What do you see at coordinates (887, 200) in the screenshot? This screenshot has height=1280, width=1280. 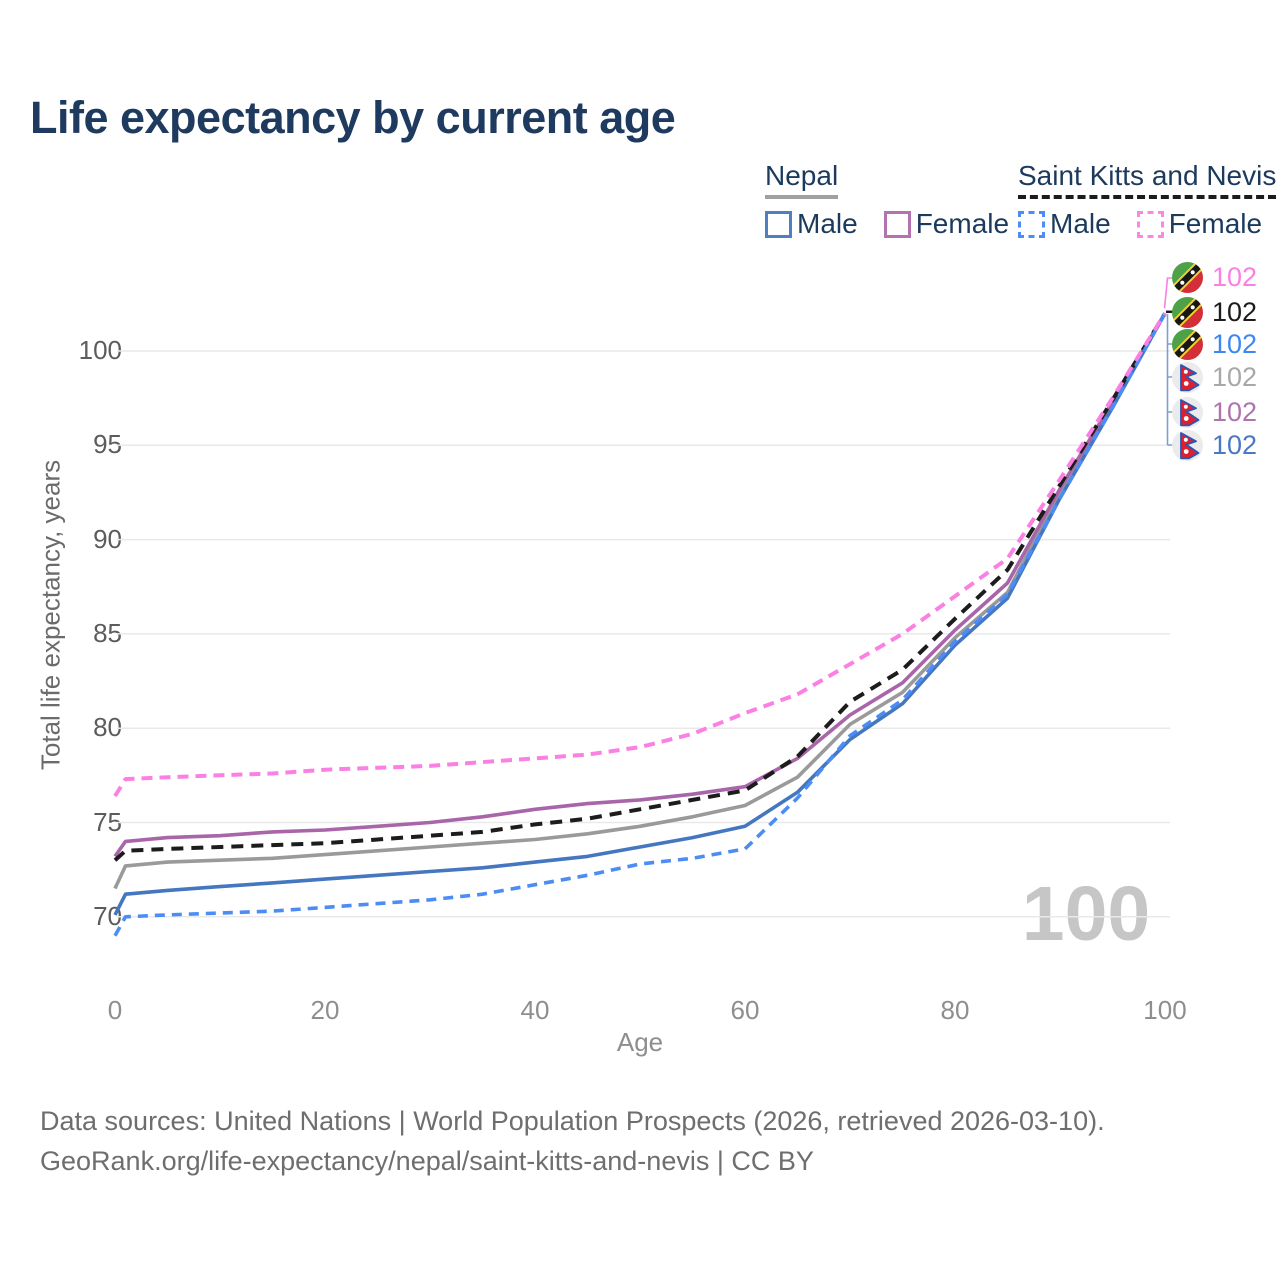 I see `legend-group-nepal: Nepal Male Female` at bounding box center [887, 200].